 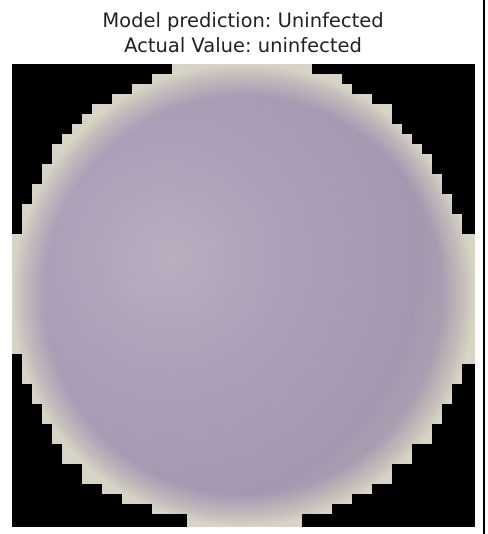 I want to click on prediction-label: Model prediction: Uninfected, so click(x=243, y=20).